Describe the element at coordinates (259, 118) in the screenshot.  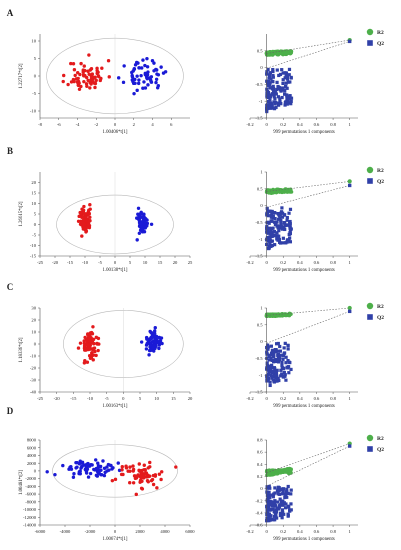
I see `y-tick-label: -1.5` at that location.